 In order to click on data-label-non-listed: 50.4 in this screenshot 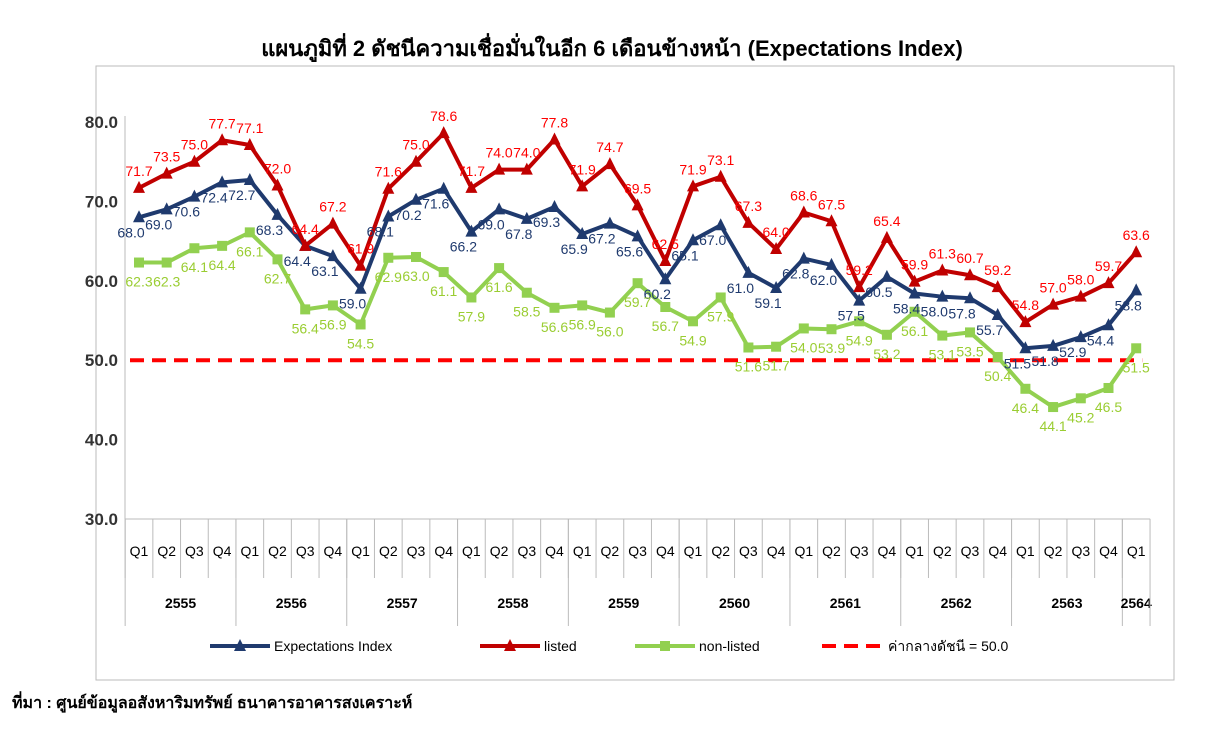, I will do `click(997, 376)`.